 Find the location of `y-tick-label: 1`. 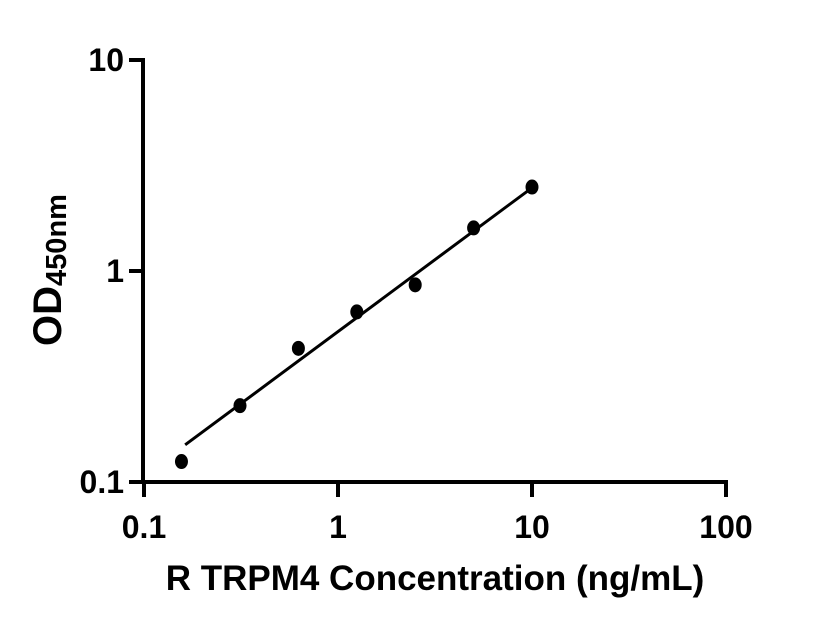

y-tick-label: 1 is located at coordinates (115, 271).